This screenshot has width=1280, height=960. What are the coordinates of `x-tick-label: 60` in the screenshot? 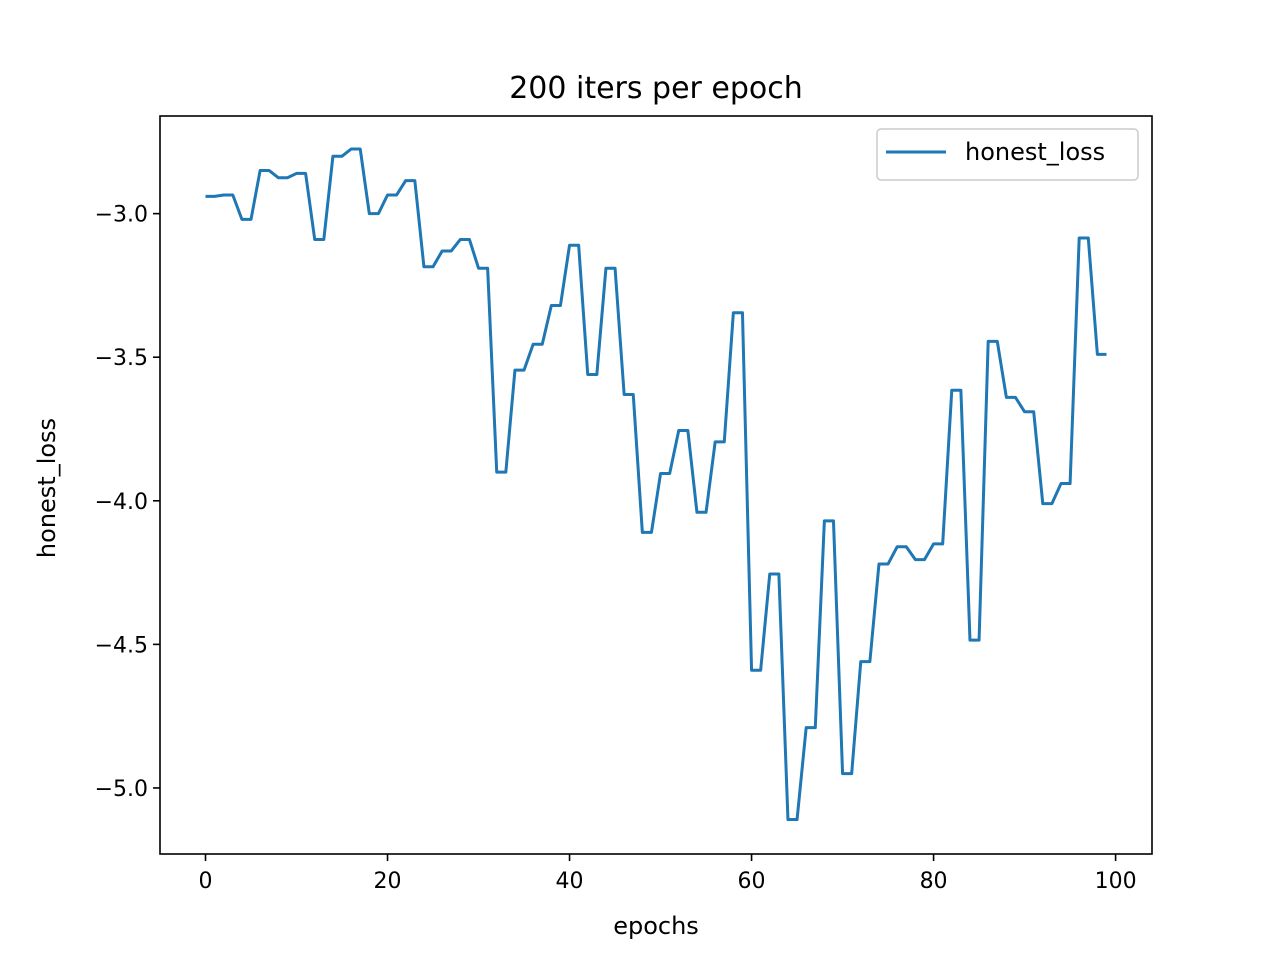 It's located at (752, 881).